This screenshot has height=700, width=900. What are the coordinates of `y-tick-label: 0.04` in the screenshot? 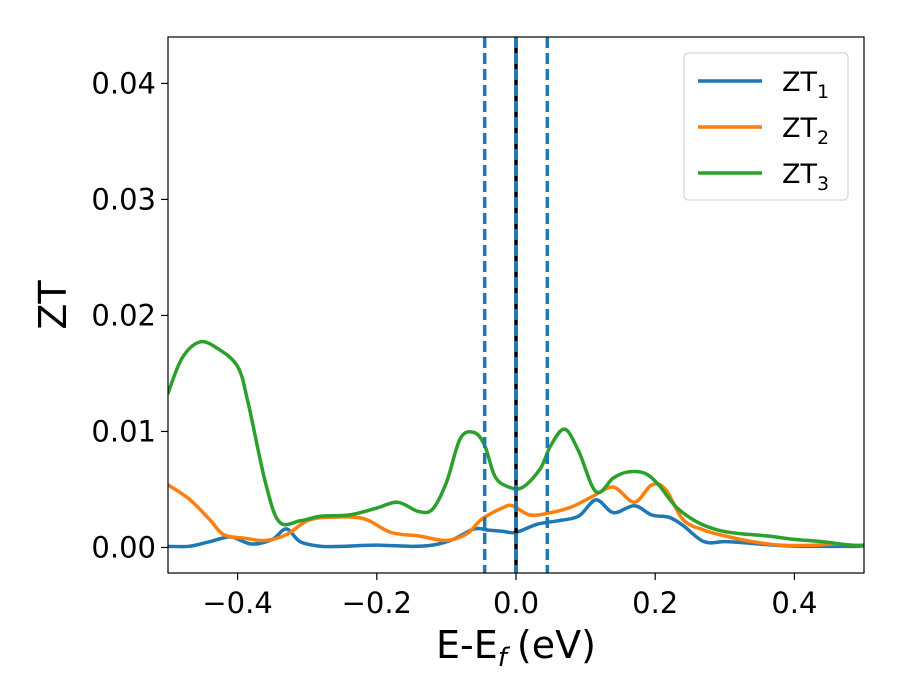 It's located at (123, 83).